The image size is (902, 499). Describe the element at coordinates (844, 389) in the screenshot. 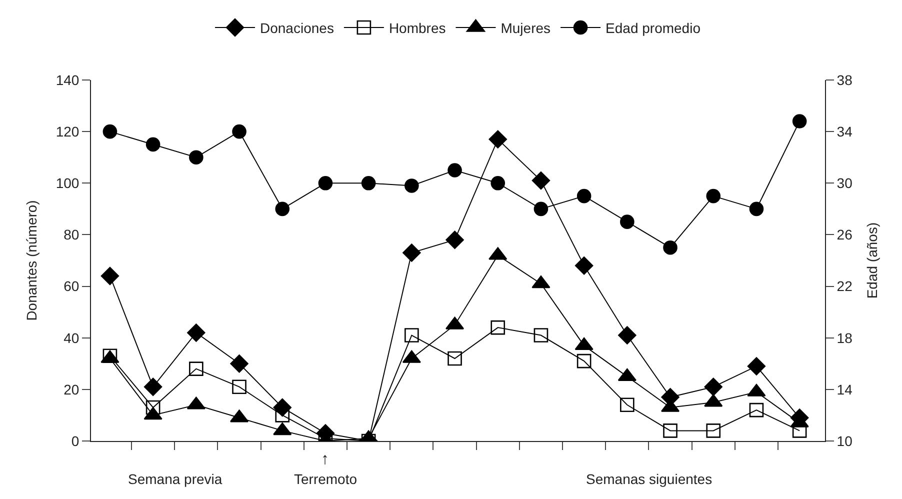

I see `y2-tick-label: 14` at that location.